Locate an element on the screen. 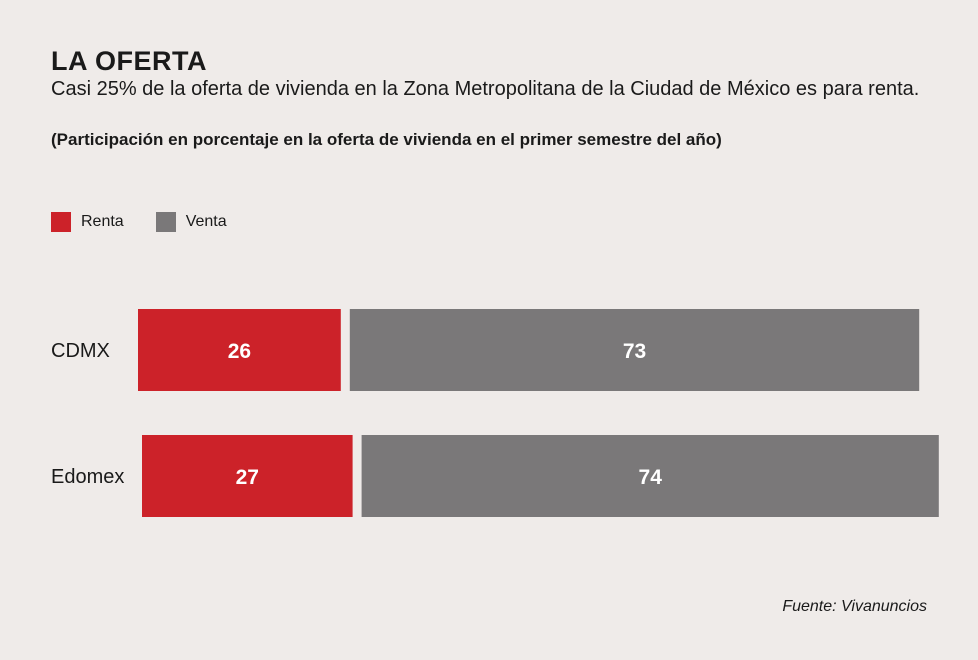 The width and height of the screenshot is (978, 660). legend-label-venta: Venta is located at coordinates (206, 221).